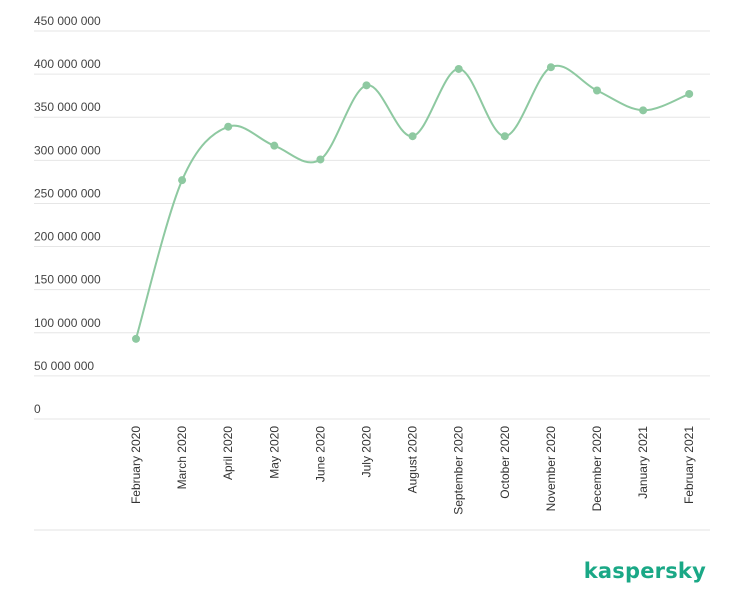  What do you see at coordinates (689, 465) in the screenshot?
I see `x-tick-label: February 2021` at bounding box center [689, 465].